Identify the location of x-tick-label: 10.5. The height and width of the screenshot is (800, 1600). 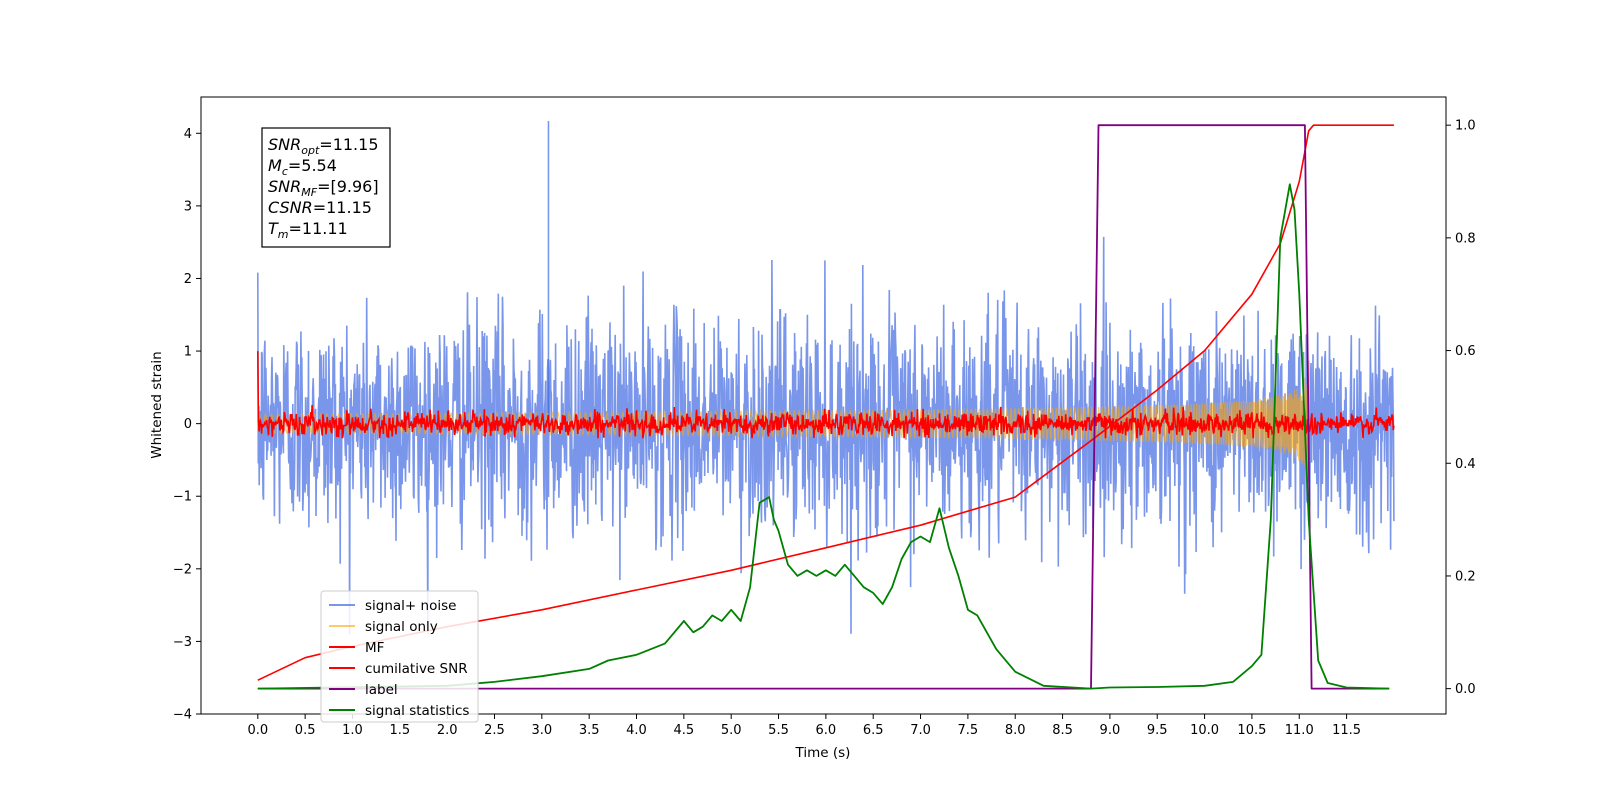
(1251, 730).